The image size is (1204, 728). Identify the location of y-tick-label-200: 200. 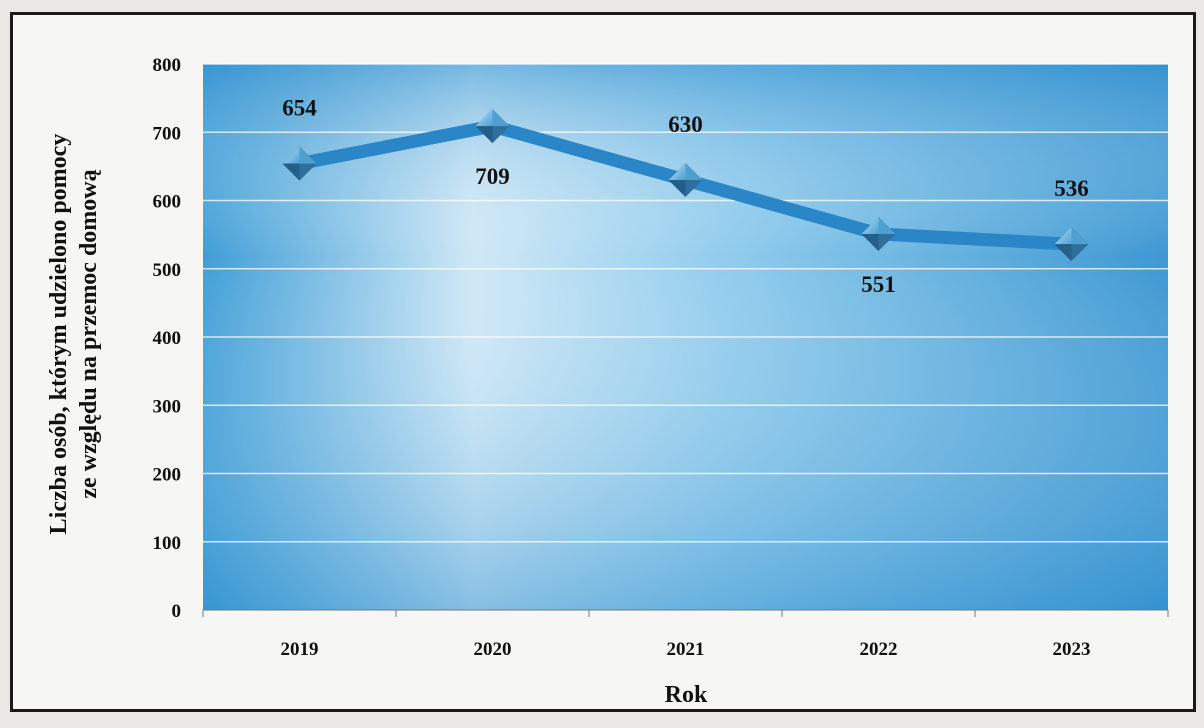
(167, 475).